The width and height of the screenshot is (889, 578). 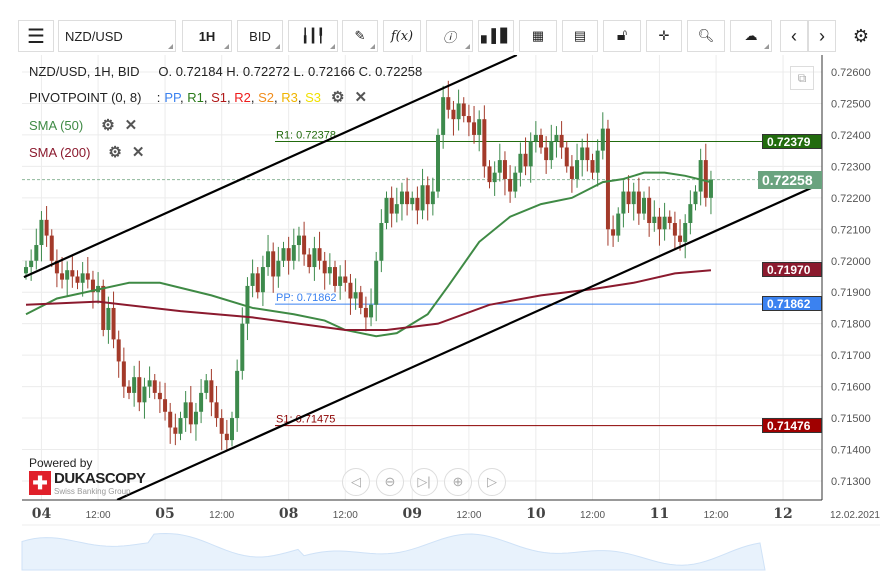 What do you see at coordinates (260, 36) in the screenshot?
I see `side-select: BID` at bounding box center [260, 36].